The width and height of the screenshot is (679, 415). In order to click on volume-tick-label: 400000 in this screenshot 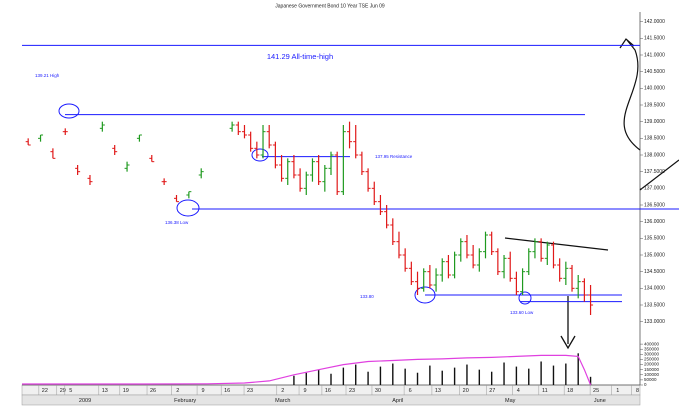, I will do `click(652, 343)`.